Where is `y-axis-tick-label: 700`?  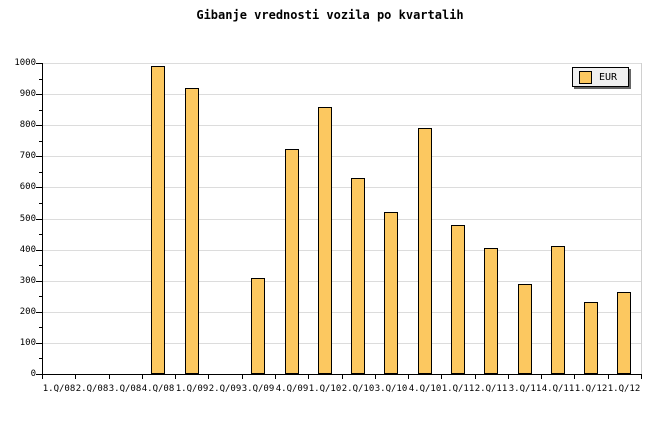 y-axis-tick-label: 700 is located at coordinates (27, 156).